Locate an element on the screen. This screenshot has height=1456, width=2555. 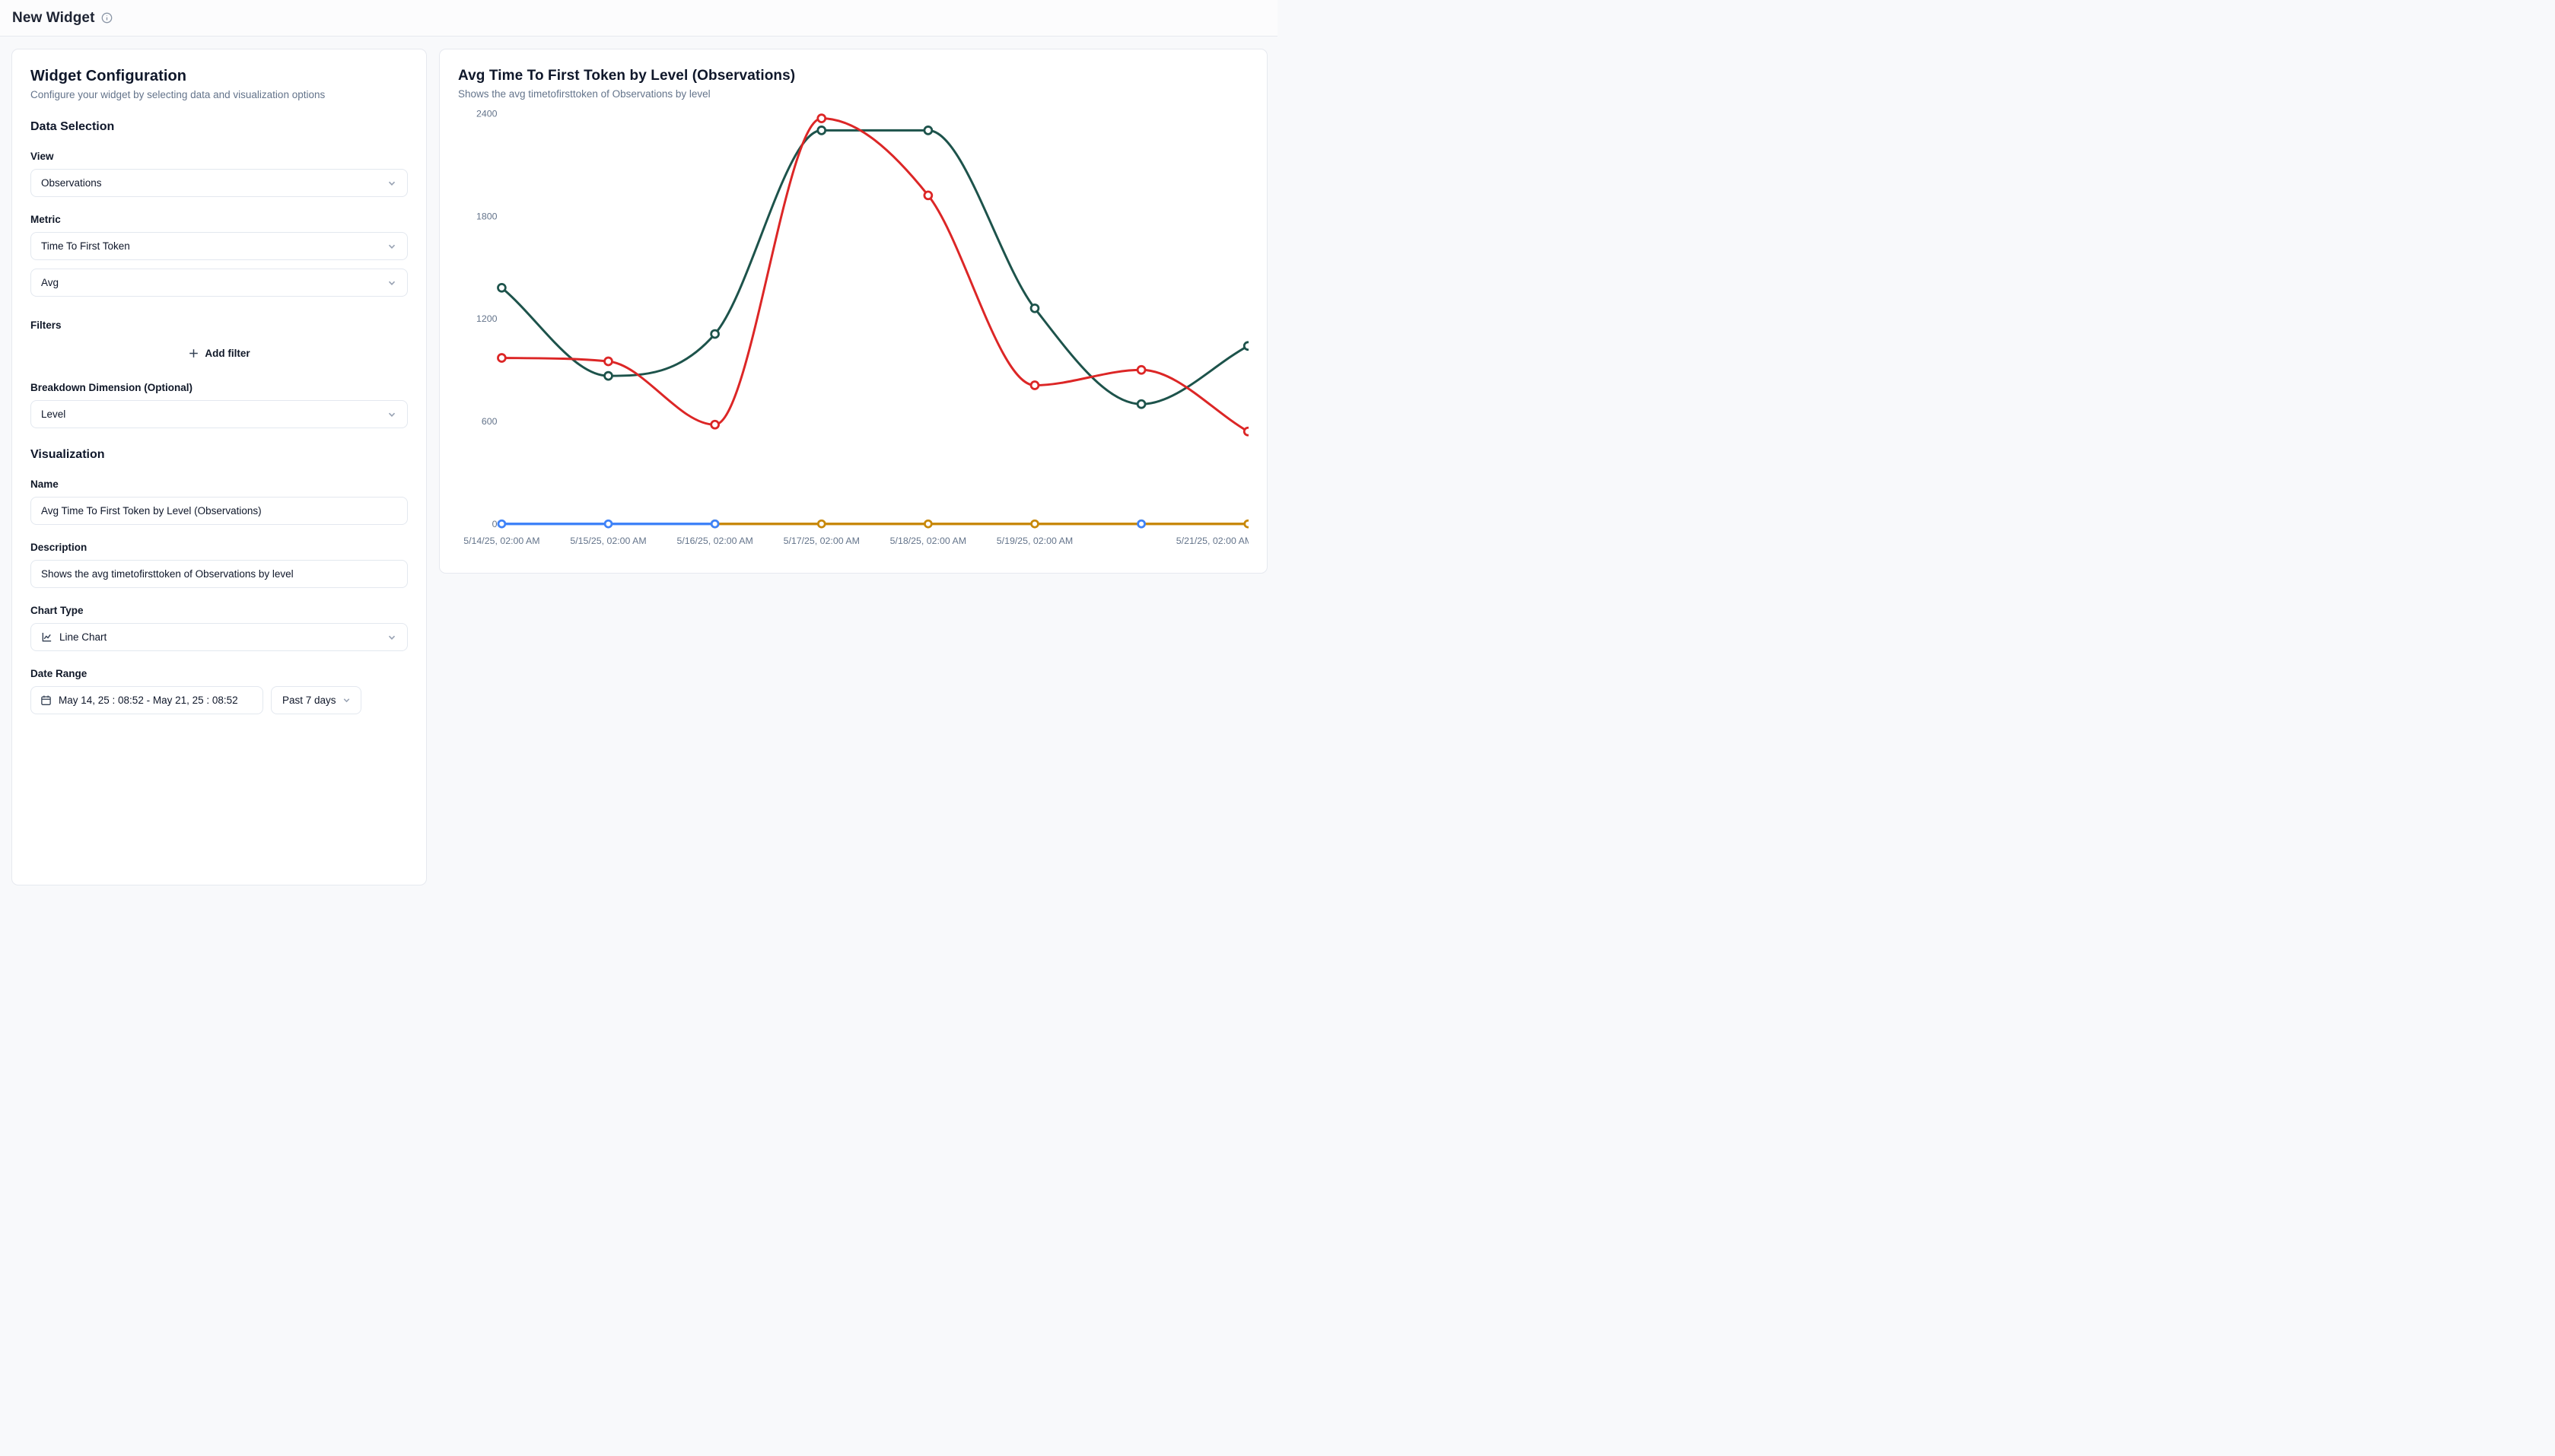
x-axis-tick: 5/16/25, 02:00 AM is located at coordinates (714, 541).